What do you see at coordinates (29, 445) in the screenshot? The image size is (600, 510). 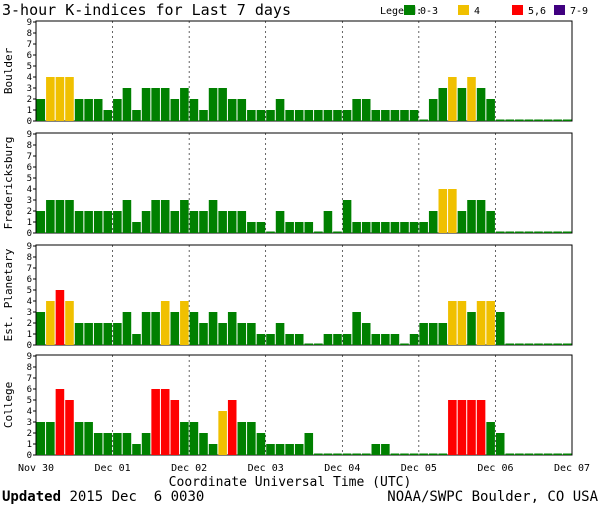 I see `y-tick-label: 1` at bounding box center [29, 445].